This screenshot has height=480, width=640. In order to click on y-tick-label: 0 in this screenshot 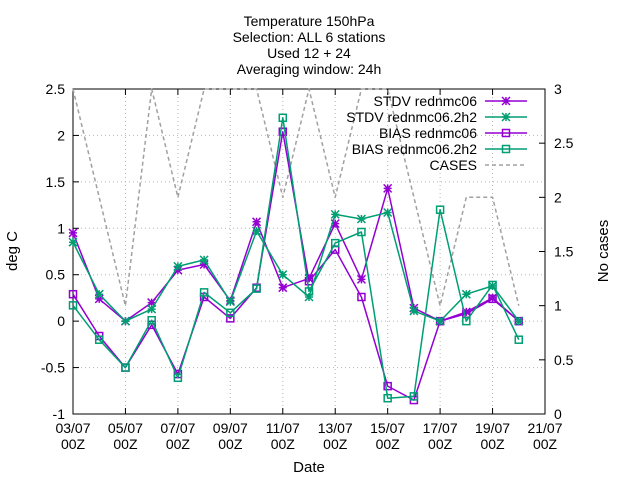, I will do `click(61, 321)`.